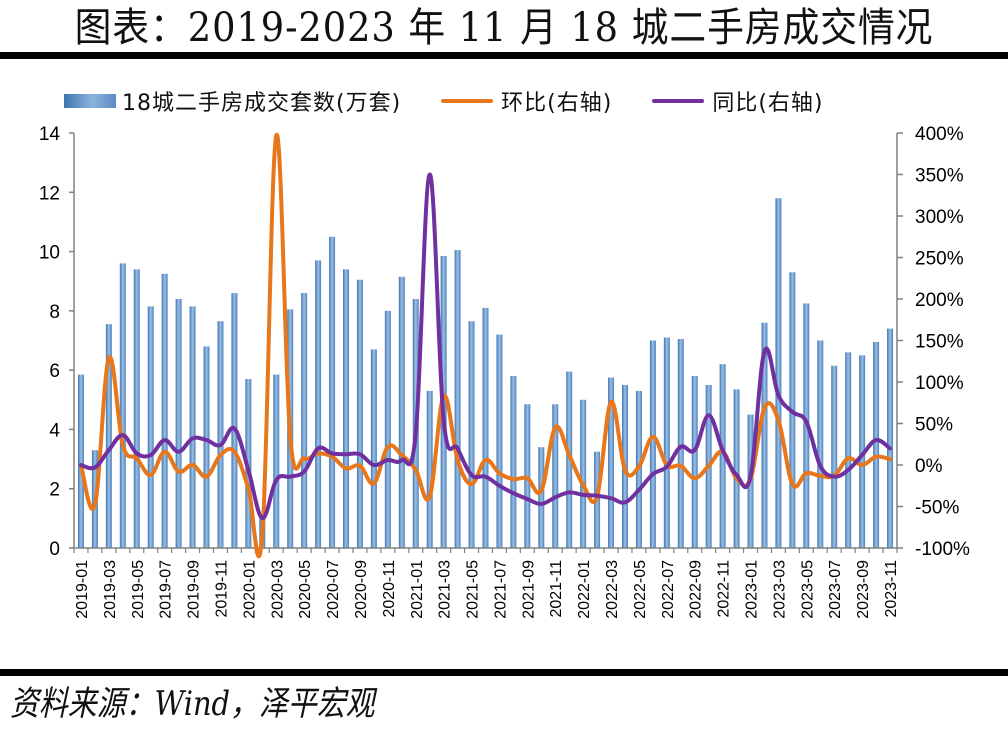 The width and height of the screenshot is (1008, 732). I want to click on legend-label-yoy: 同比(右轴), so click(768, 103).